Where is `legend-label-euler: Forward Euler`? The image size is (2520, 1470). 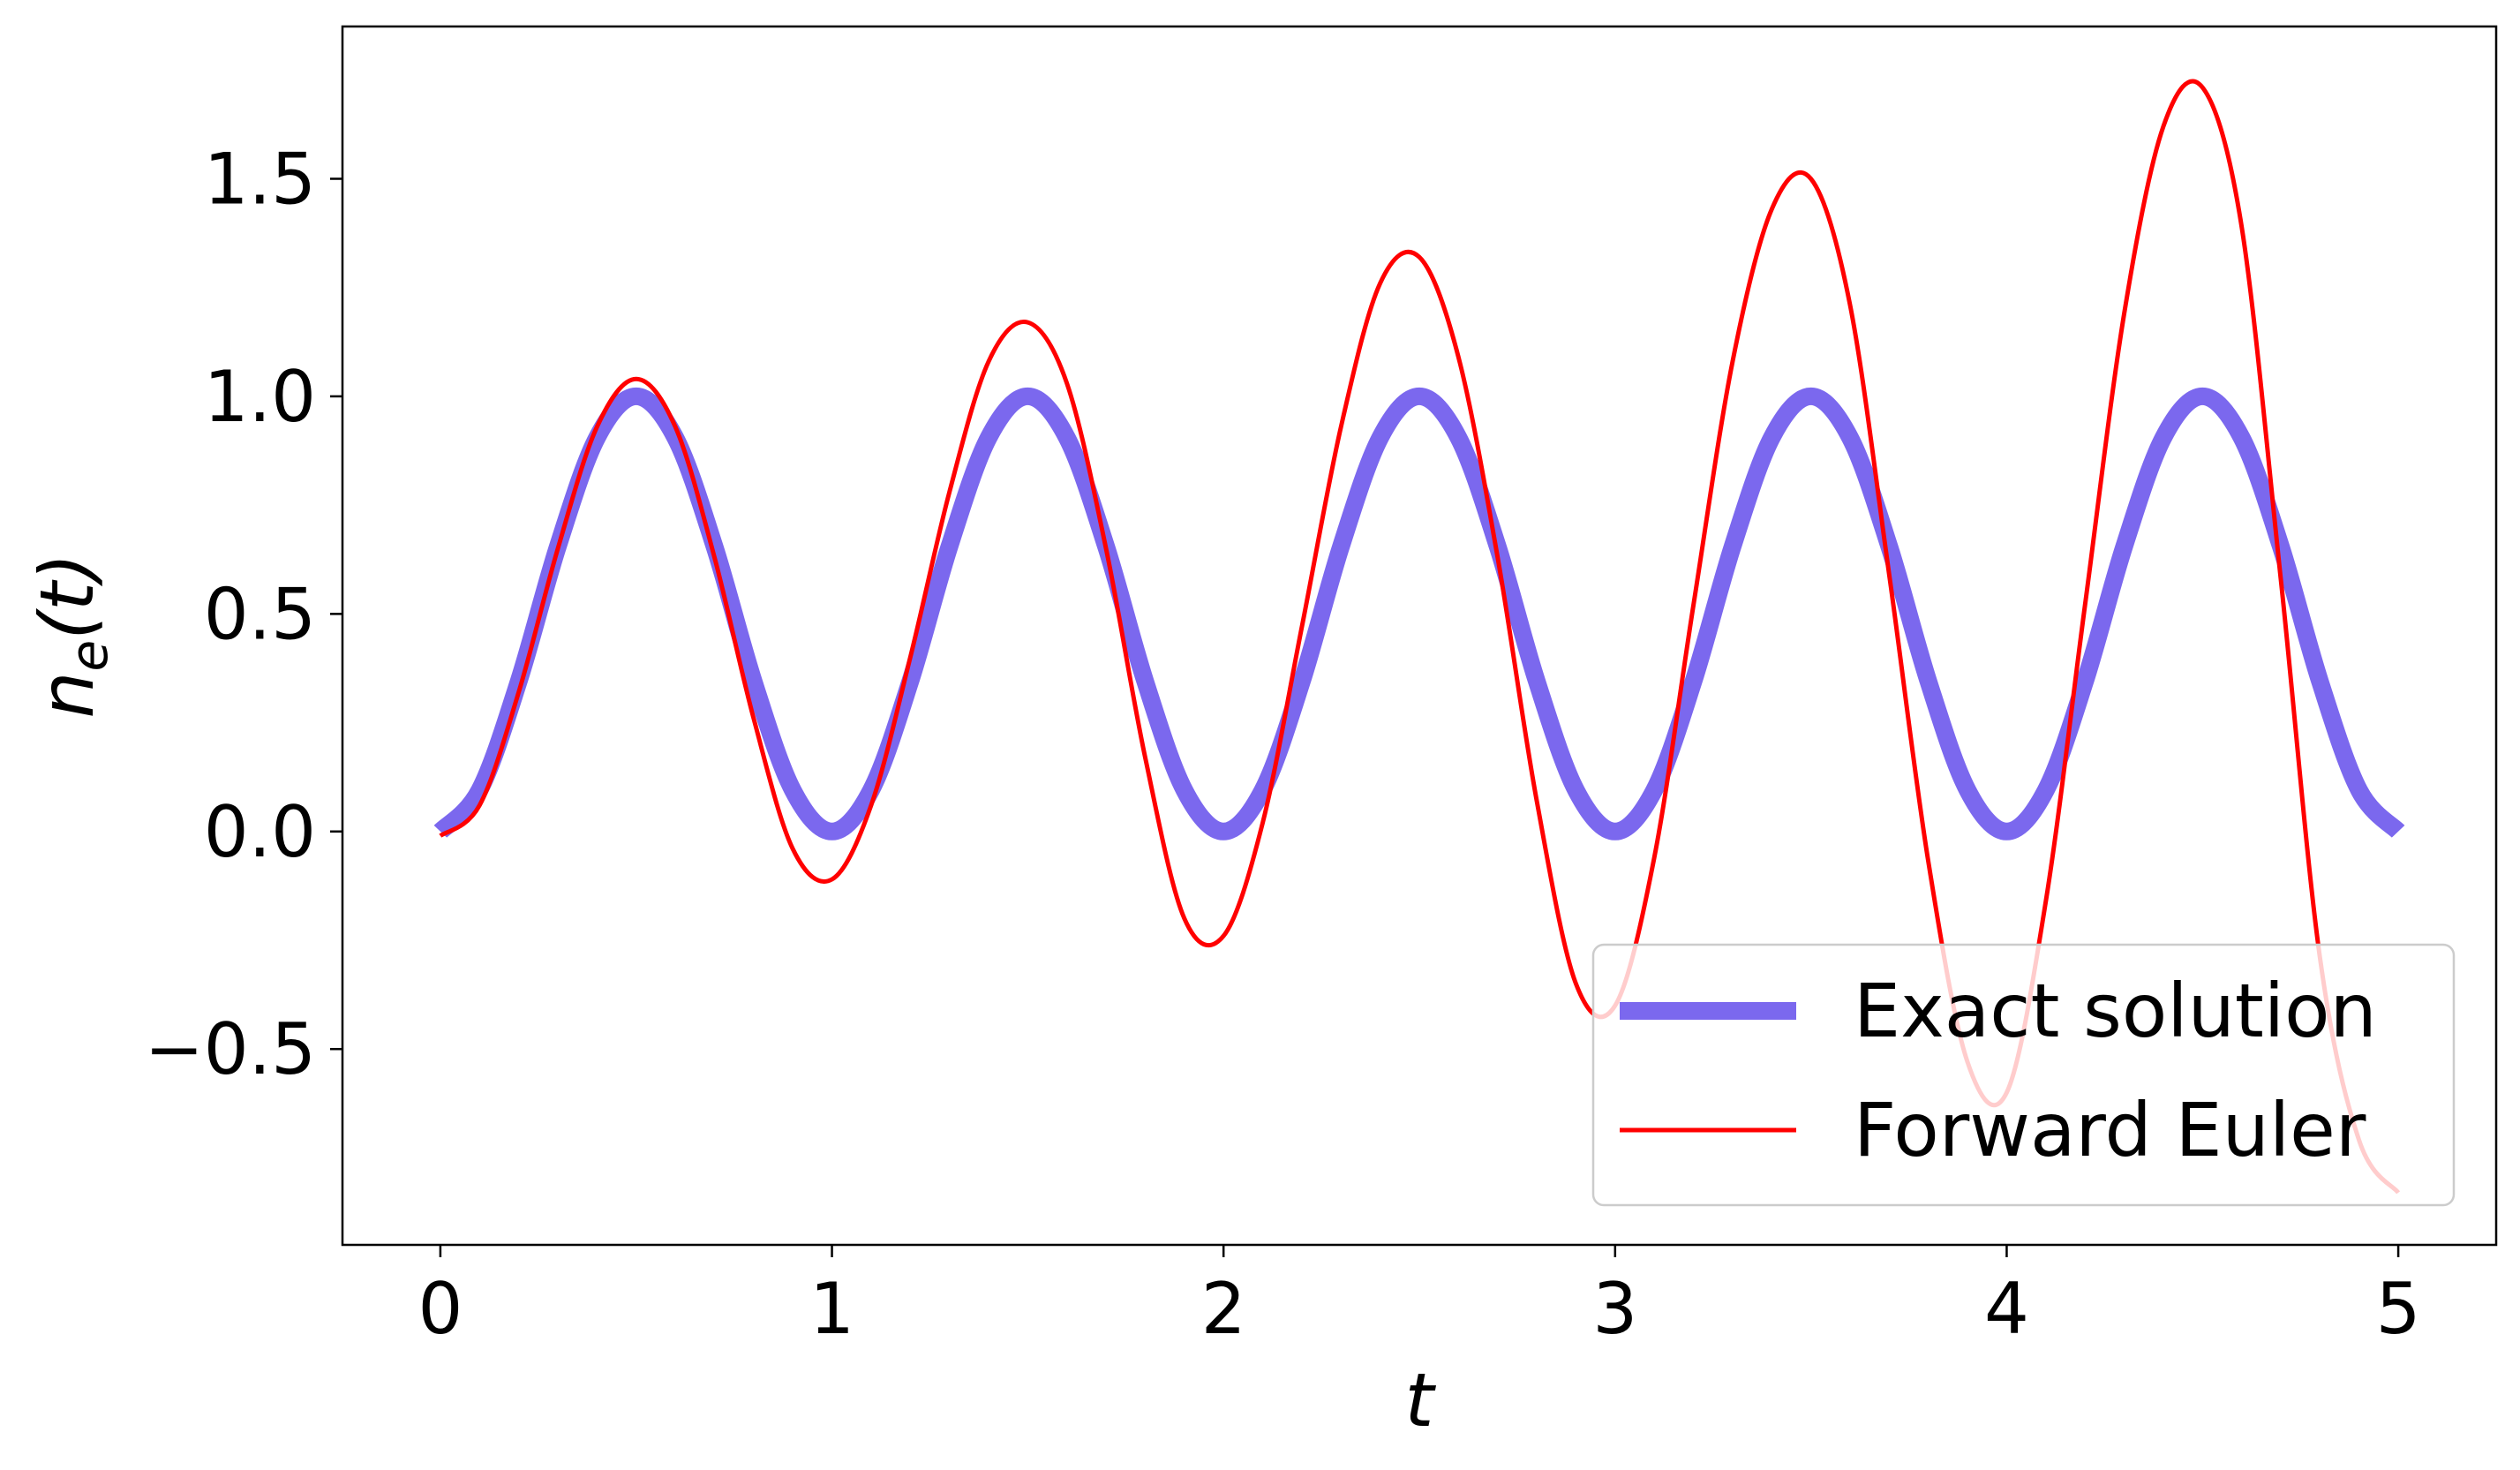
legend-label-euler: Forward Euler is located at coordinates (2110, 1130).